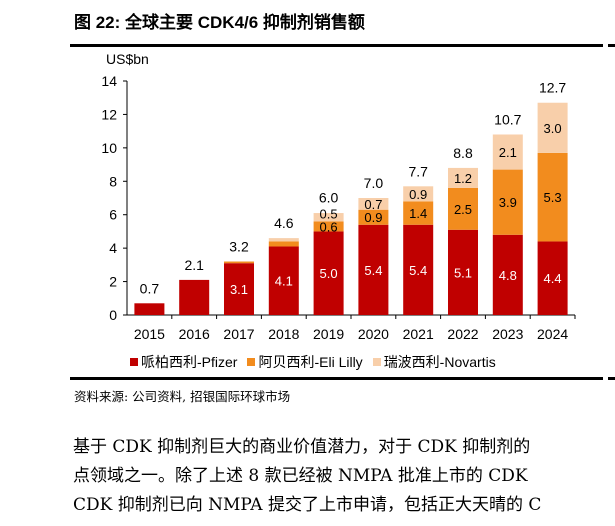  I want to click on data-label: 5.3, so click(553, 197).